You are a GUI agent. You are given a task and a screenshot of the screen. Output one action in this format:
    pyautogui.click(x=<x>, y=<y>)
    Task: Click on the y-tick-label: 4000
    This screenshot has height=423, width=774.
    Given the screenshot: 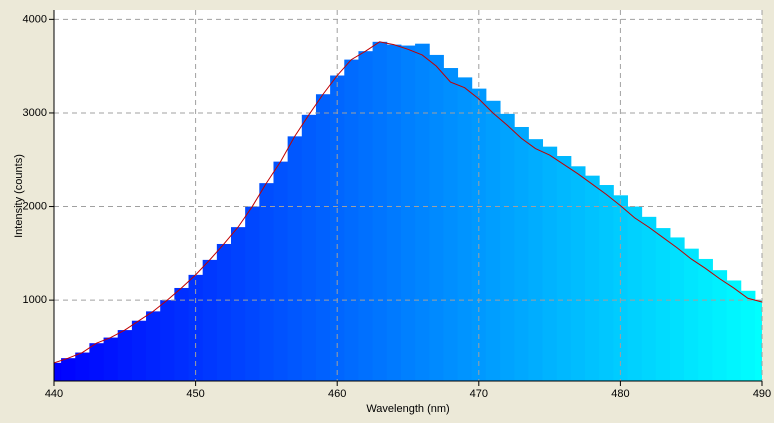 What is the action you would take?
    pyautogui.click(x=35, y=19)
    